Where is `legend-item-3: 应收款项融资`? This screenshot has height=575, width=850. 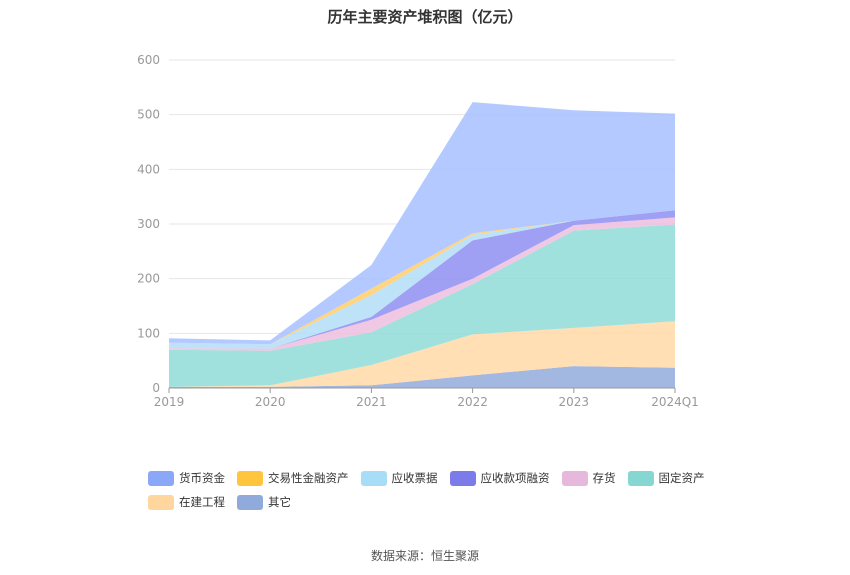 legend-item-3: 应收款项融资 is located at coordinates (499, 478).